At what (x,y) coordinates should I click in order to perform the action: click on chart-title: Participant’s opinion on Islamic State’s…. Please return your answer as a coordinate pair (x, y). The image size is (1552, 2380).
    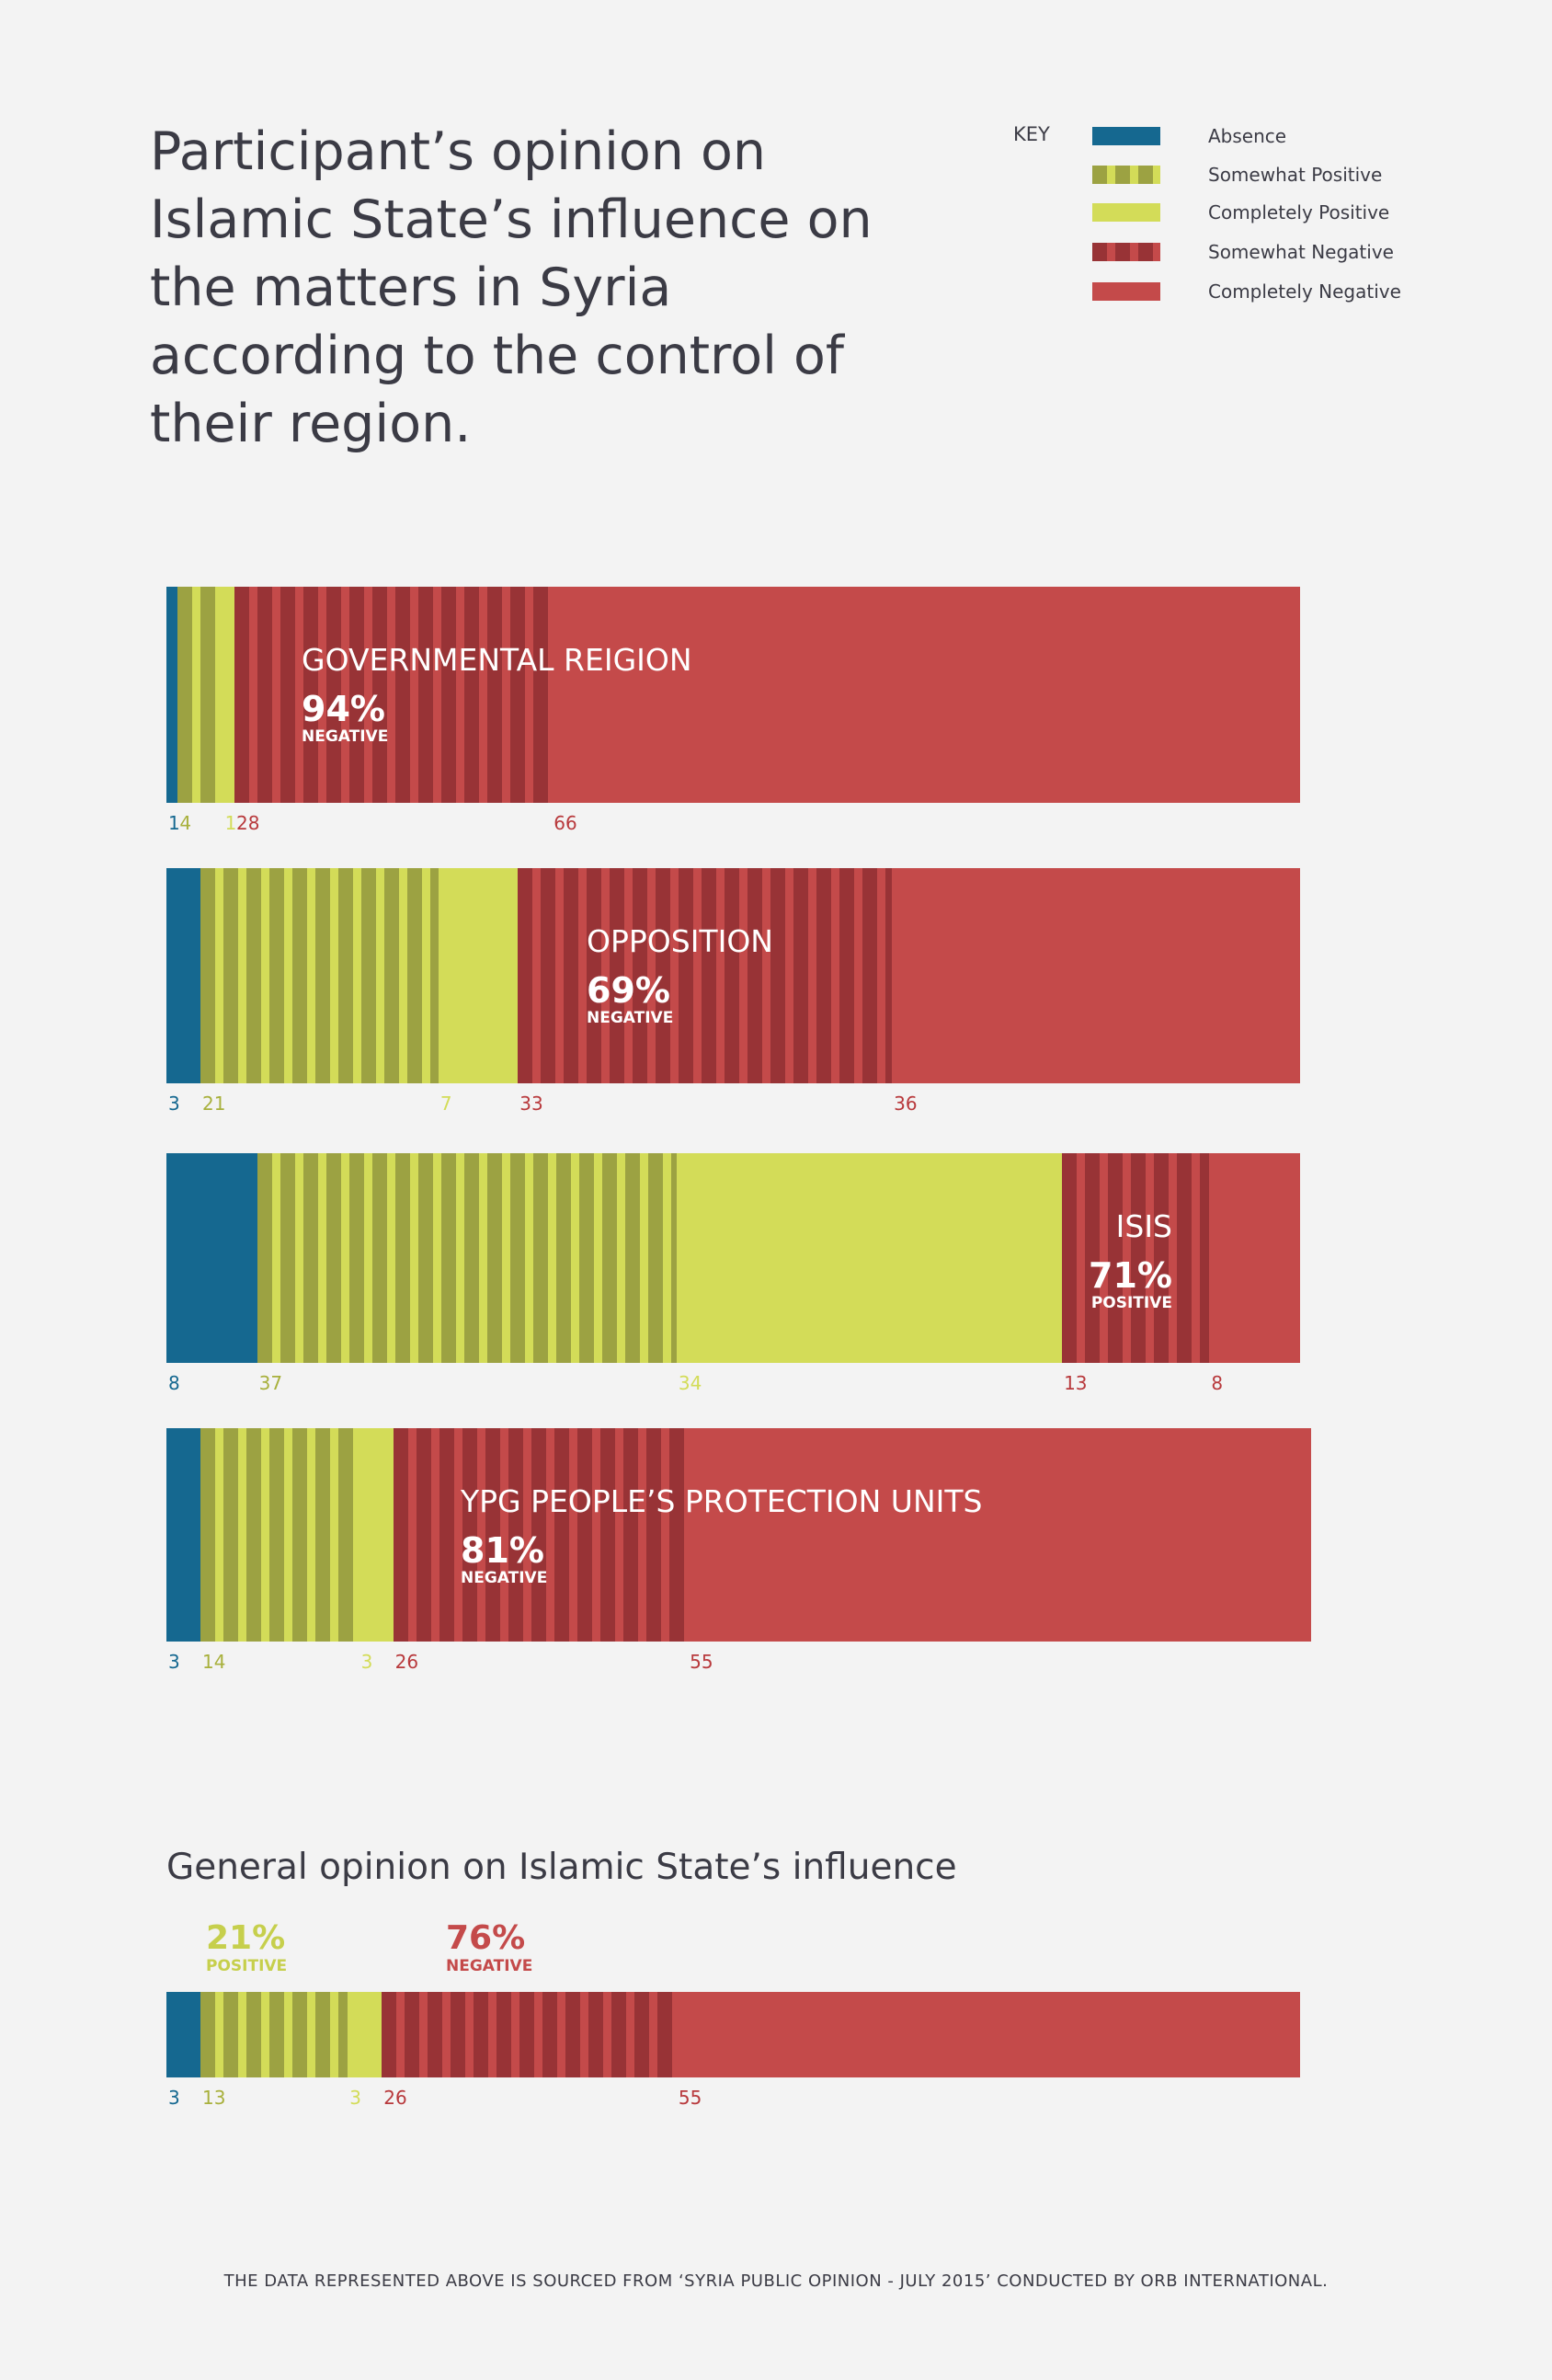
    Looking at the image, I should click on (511, 287).